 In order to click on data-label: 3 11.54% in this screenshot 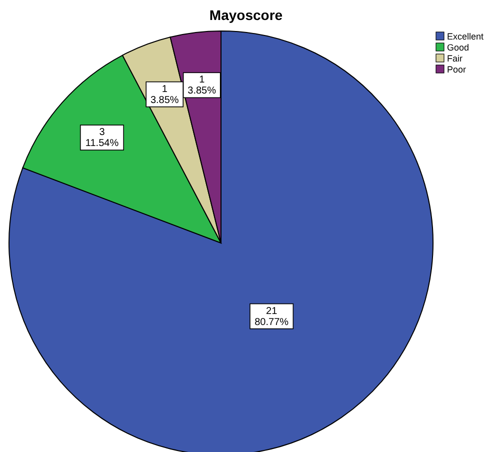, I will do `click(102, 138)`.